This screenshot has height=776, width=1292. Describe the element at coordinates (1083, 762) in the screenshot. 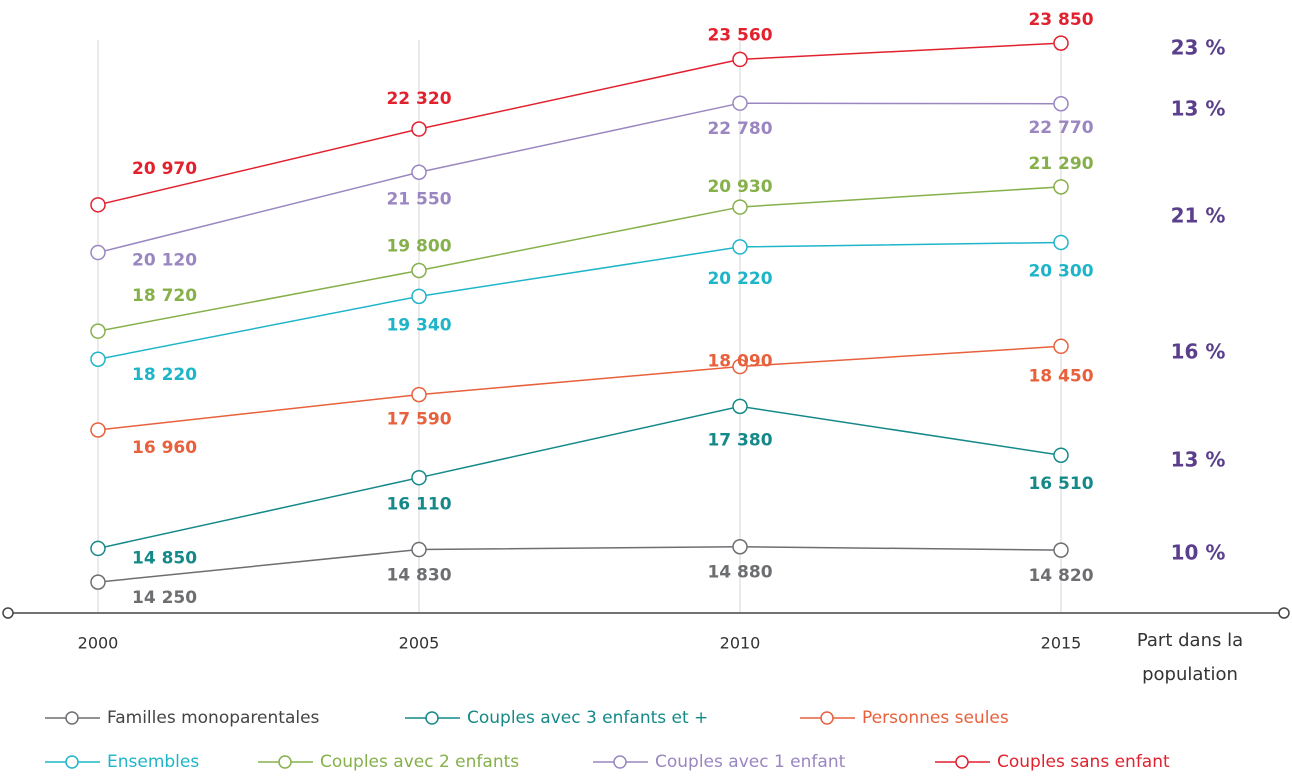

I see `legend-label: Couples sans enfant` at that location.